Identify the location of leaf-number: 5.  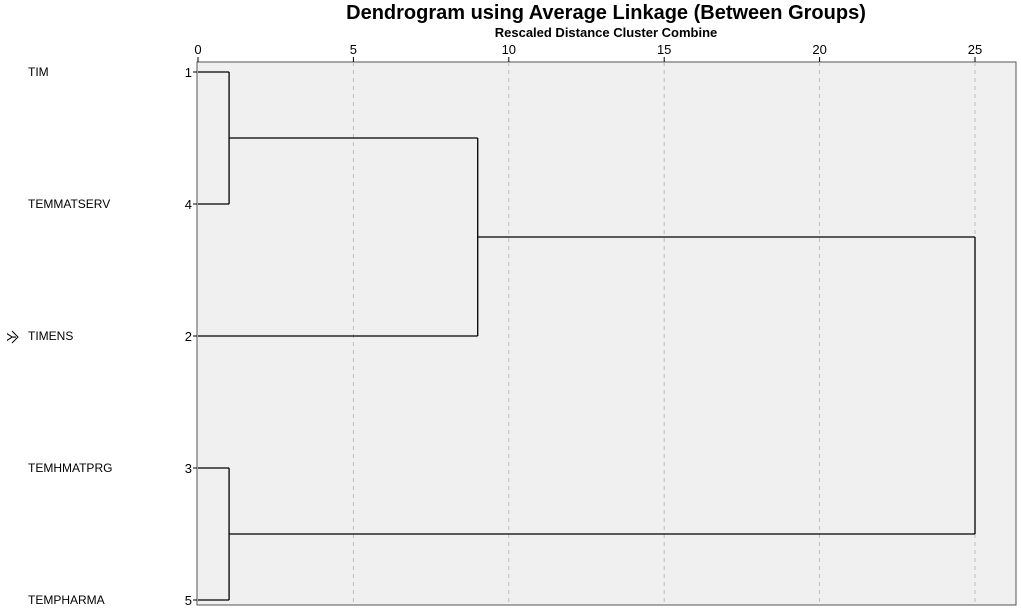
(188, 600).